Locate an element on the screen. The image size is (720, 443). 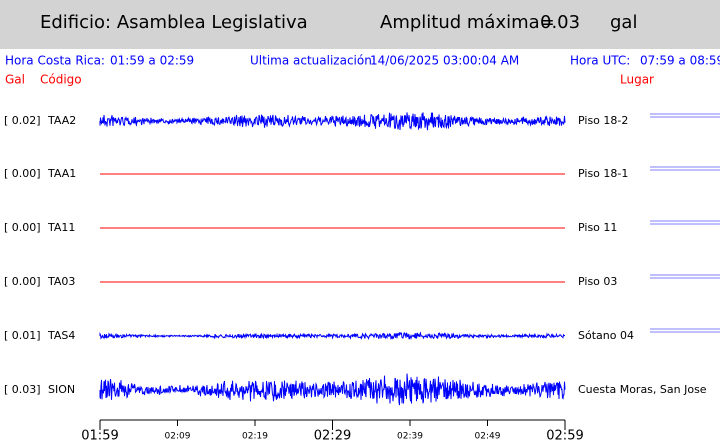
station-code: TAS4 is located at coordinates (61, 335).